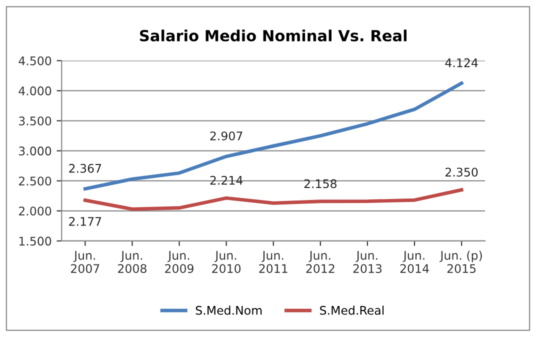  I want to click on y-tick-label: 1.500, so click(35, 241).